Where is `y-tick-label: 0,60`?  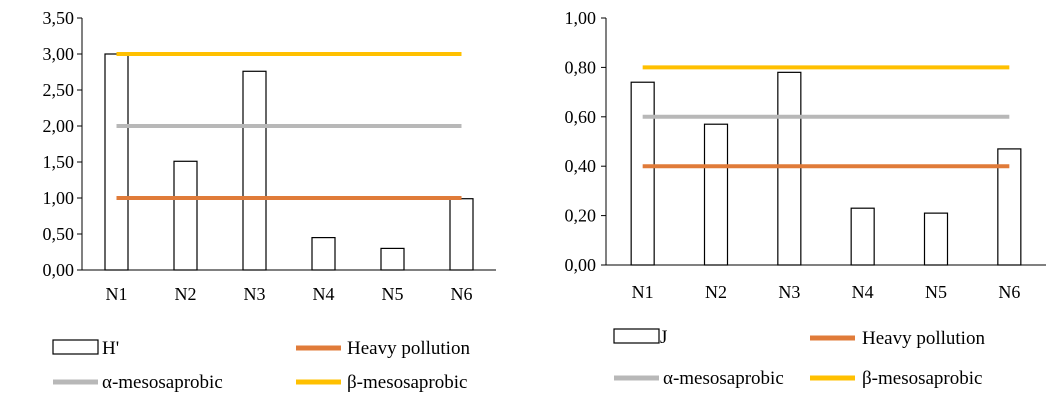 y-tick-label: 0,60 is located at coordinates (581, 117).